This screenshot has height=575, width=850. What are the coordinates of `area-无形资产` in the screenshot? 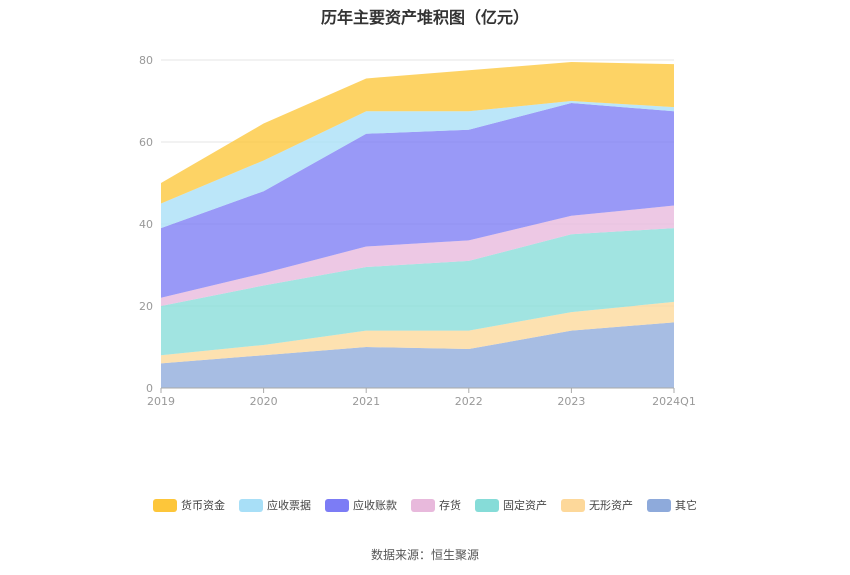 It's located at (417, 332).